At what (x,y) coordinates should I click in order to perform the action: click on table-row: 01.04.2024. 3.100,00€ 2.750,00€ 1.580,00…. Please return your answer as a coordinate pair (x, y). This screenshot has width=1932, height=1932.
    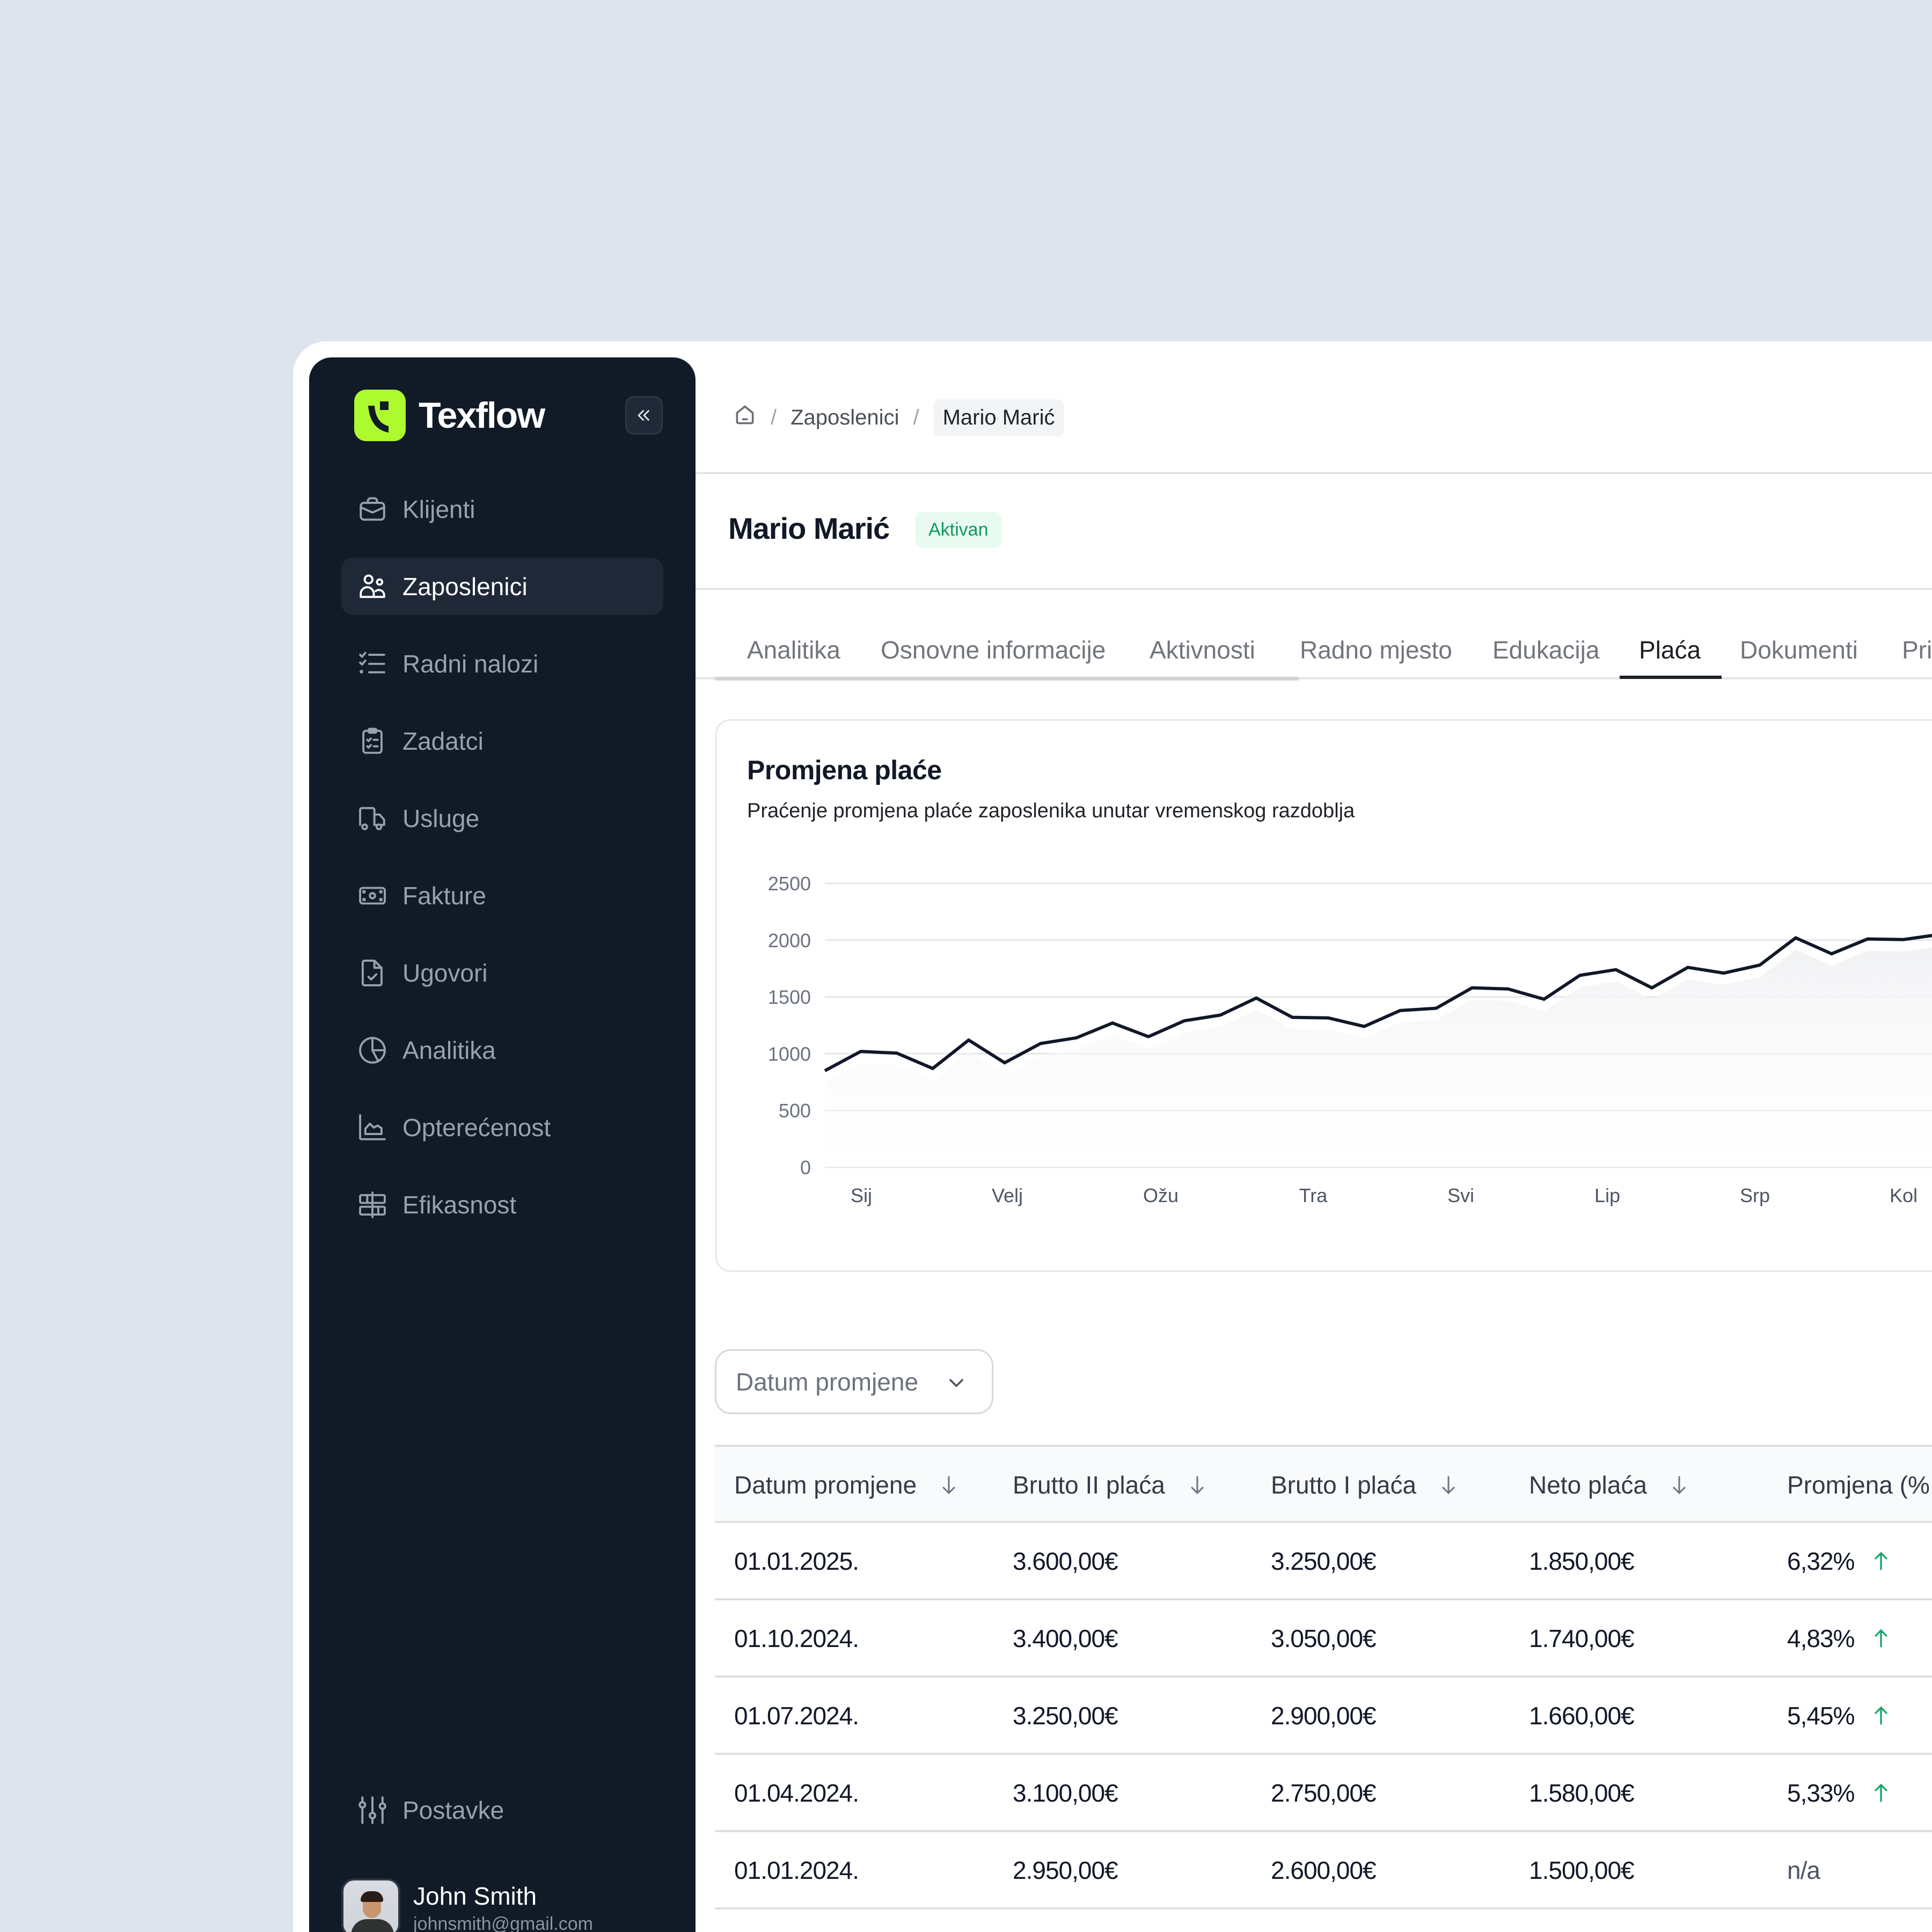
    Looking at the image, I should click on (1323, 1793).